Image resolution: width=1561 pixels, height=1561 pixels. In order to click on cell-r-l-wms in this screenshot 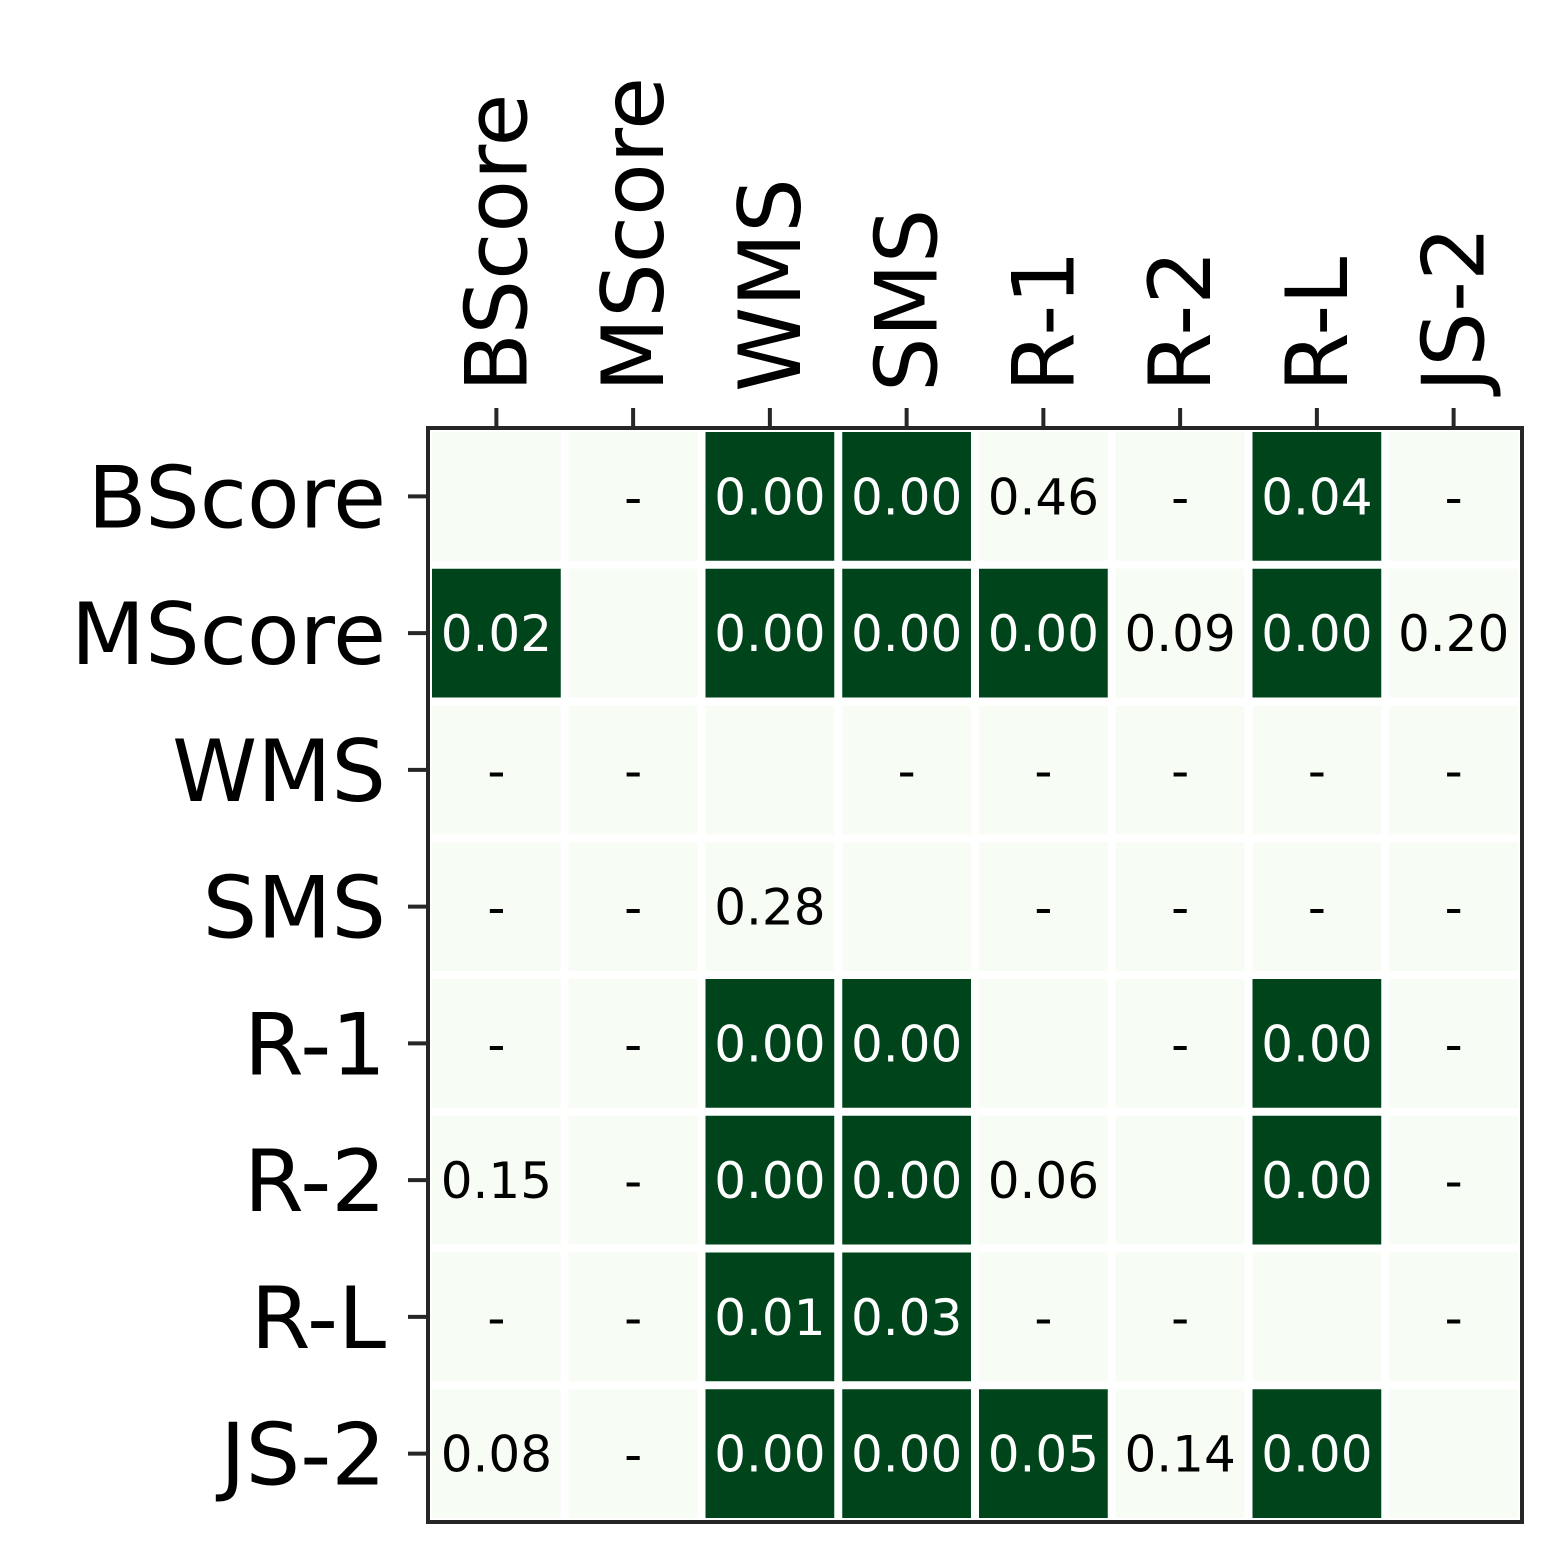, I will do `click(770, 1317)`.